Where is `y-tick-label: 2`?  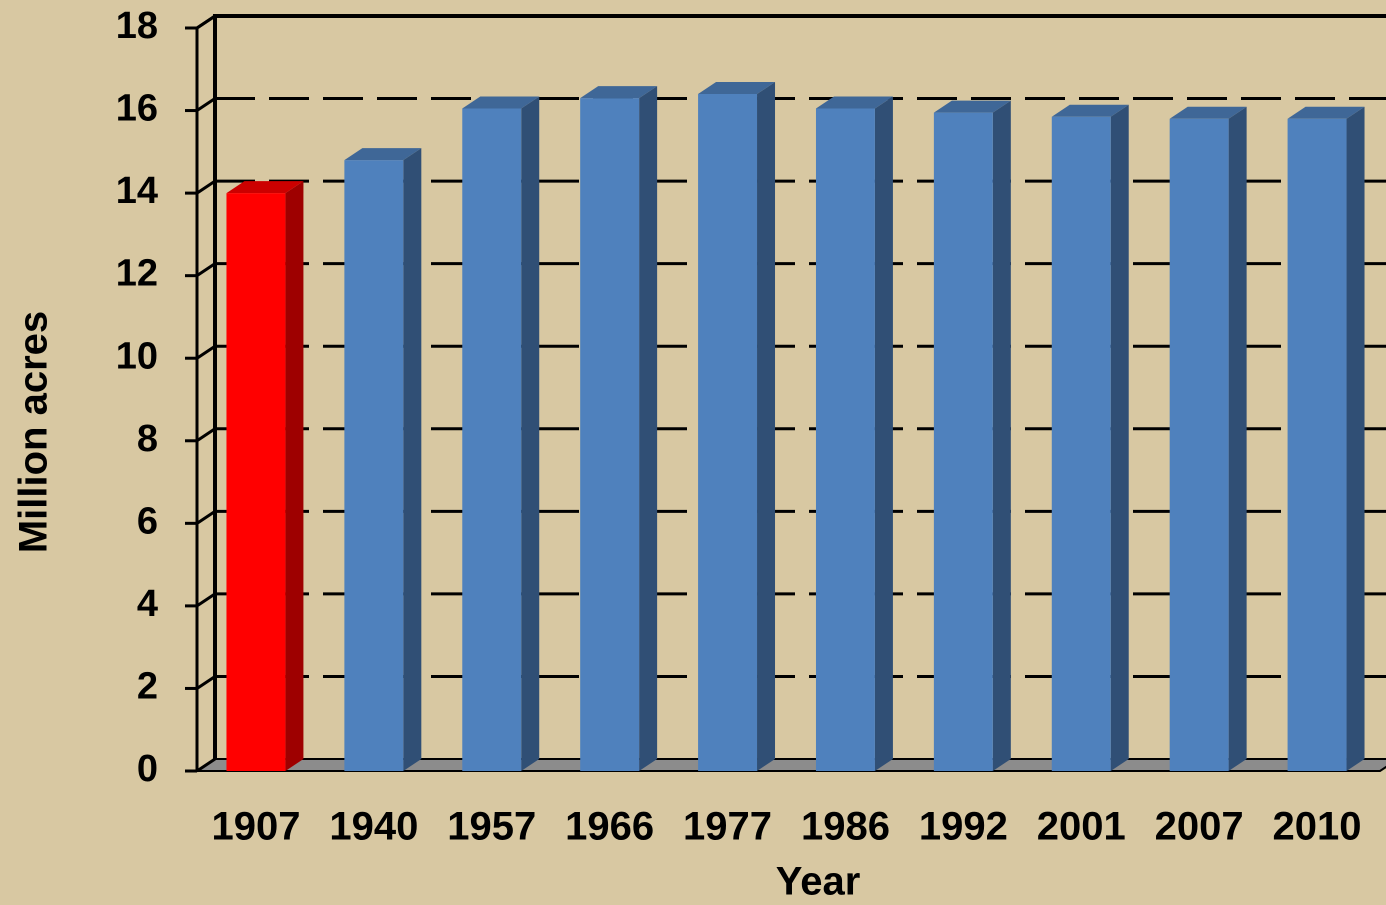 y-tick-label: 2 is located at coordinates (147, 686).